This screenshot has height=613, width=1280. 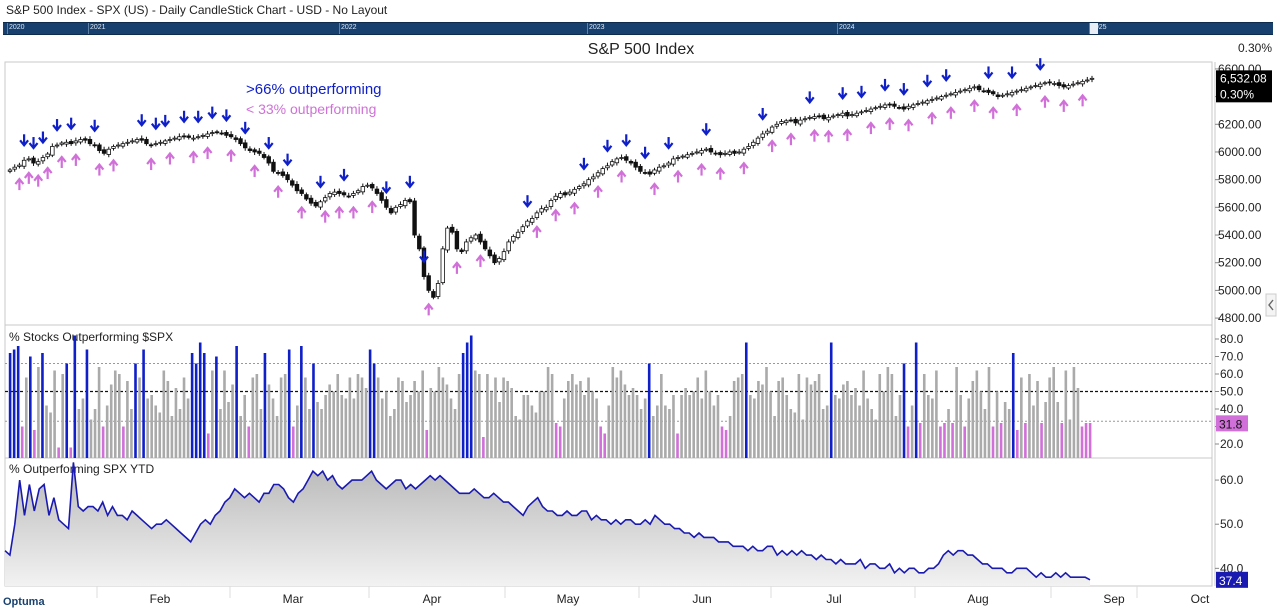 I want to click on navigator-selection-handle, so click(x=1094, y=28).